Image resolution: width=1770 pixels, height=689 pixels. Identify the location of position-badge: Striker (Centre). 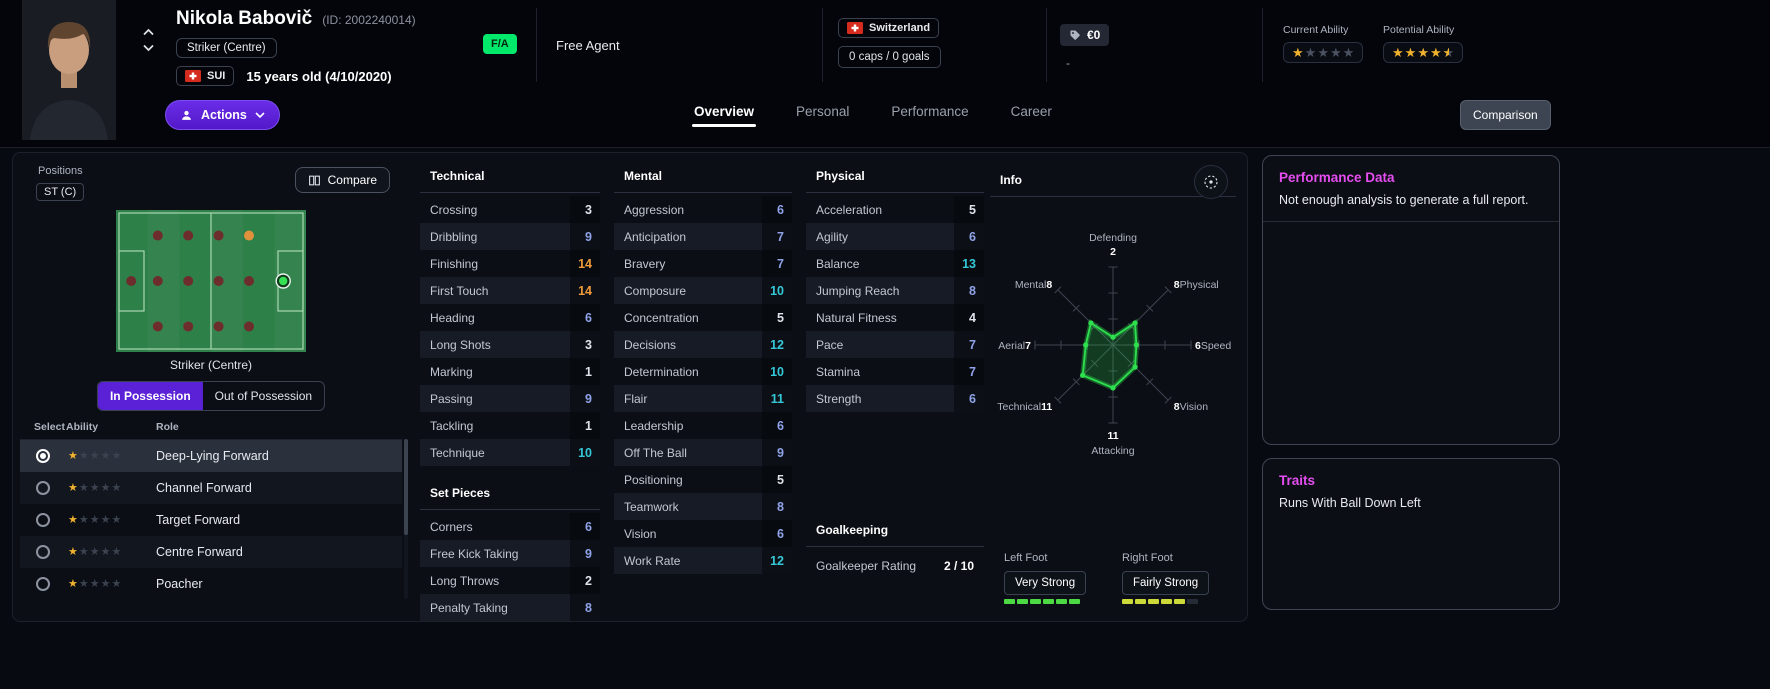
(226, 48).